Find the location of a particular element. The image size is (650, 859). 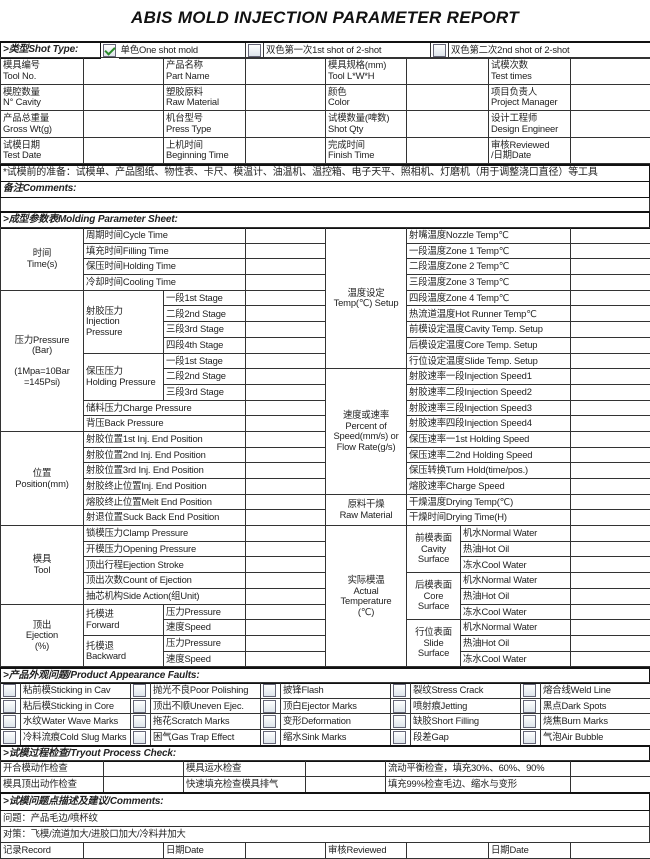

checkbox-first-shot is located at coordinates (254, 50).